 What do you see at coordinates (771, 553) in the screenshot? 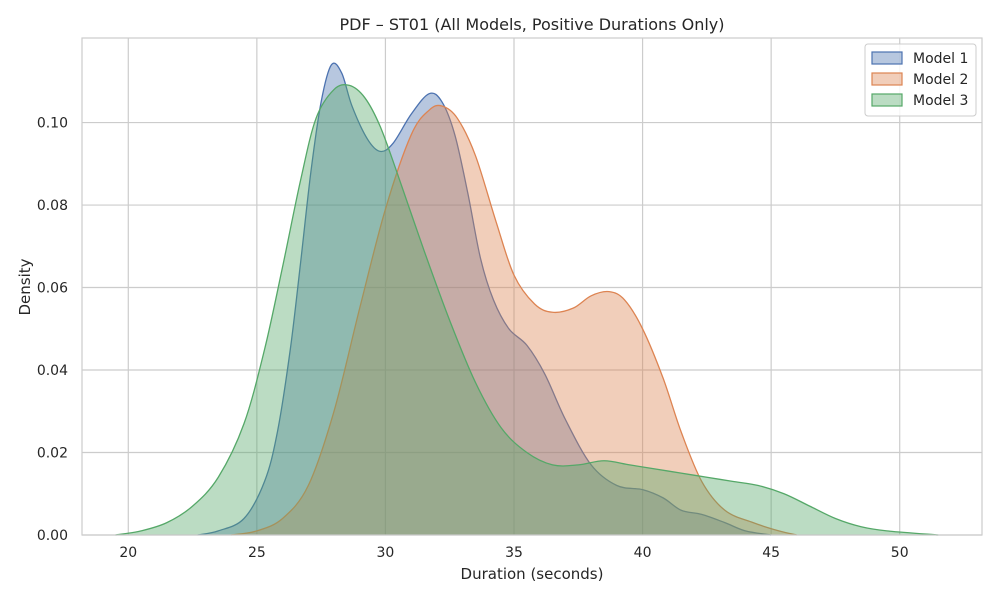
I see `x-tick-label: 45` at bounding box center [771, 553].